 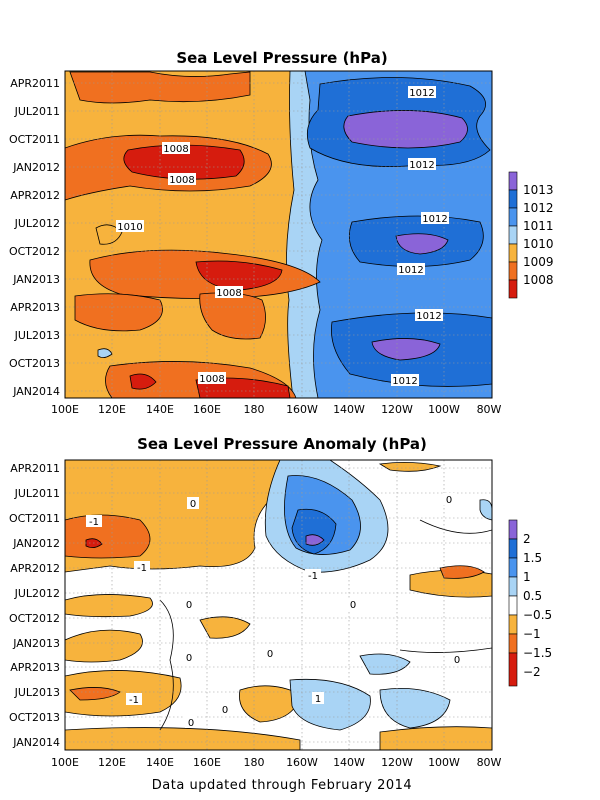 What do you see at coordinates (34, 618) in the screenshot?
I see `y-tick-label: OCT2012` at bounding box center [34, 618].